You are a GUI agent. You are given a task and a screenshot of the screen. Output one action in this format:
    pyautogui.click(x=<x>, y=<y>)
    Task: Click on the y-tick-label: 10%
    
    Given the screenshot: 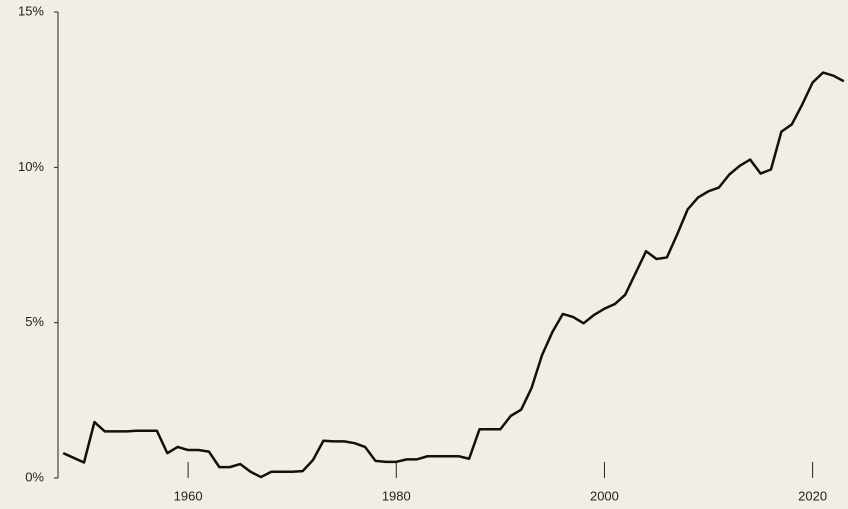 What is the action you would take?
    pyautogui.click(x=31, y=166)
    